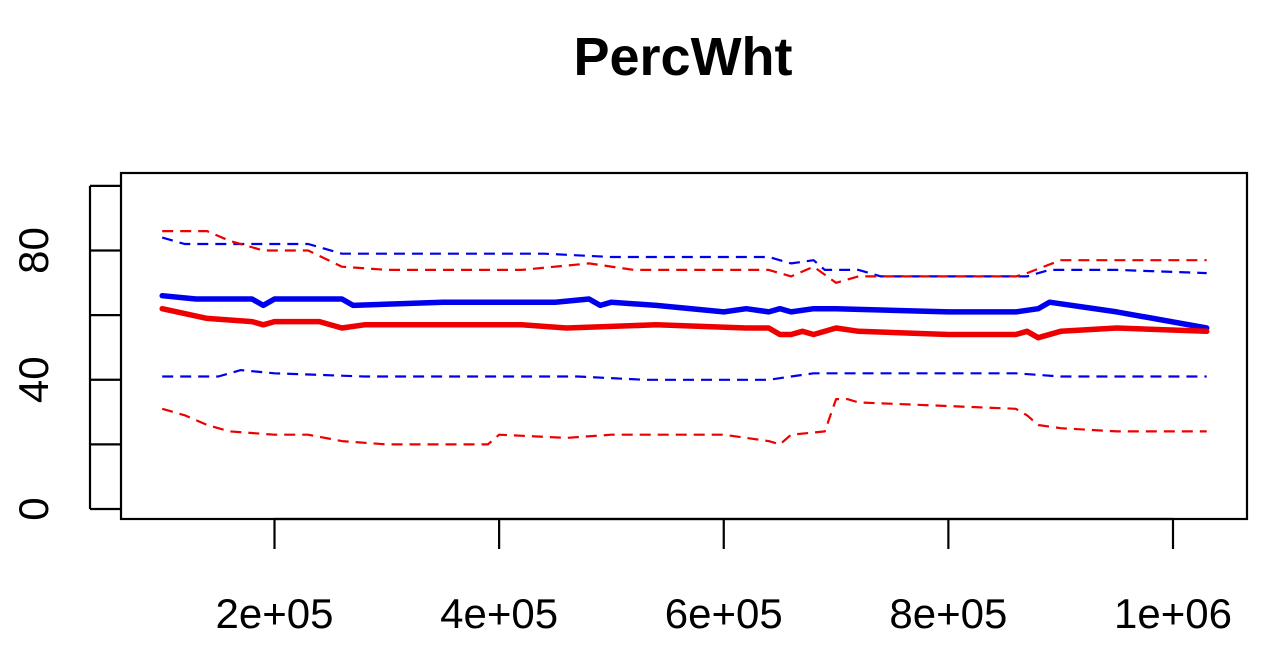 The image size is (1263, 658). What do you see at coordinates (724, 613) in the screenshot?
I see `x-tick-label: 6e+05` at bounding box center [724, 613].